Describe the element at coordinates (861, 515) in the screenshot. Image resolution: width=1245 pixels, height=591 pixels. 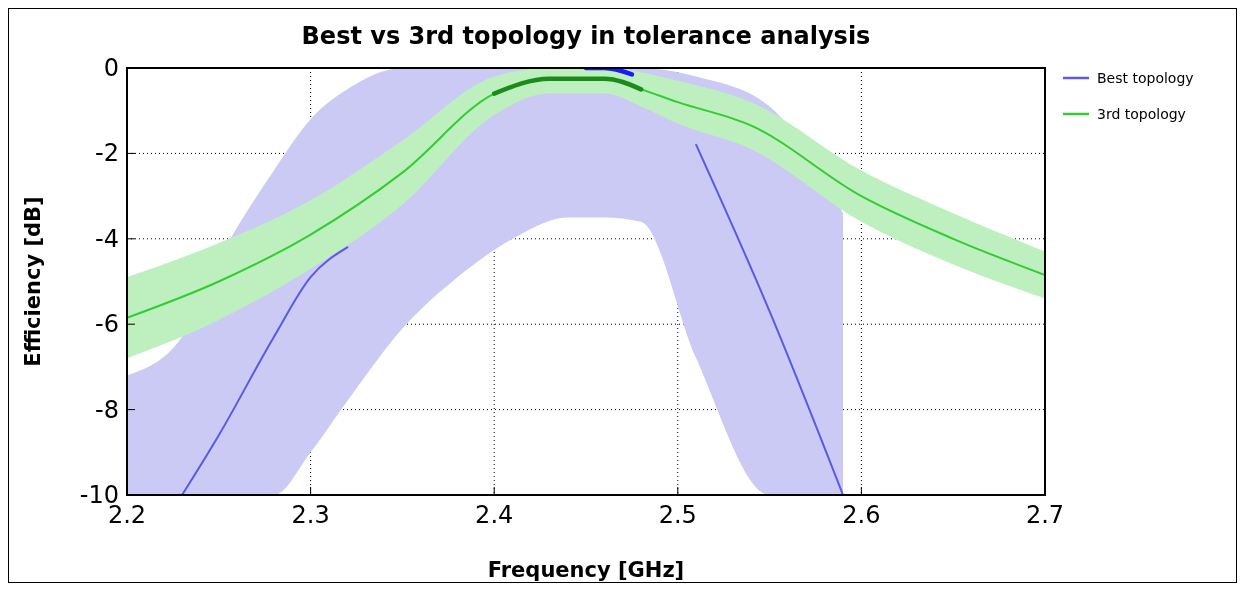
I see `x-tick-label: 2.6` at that location.